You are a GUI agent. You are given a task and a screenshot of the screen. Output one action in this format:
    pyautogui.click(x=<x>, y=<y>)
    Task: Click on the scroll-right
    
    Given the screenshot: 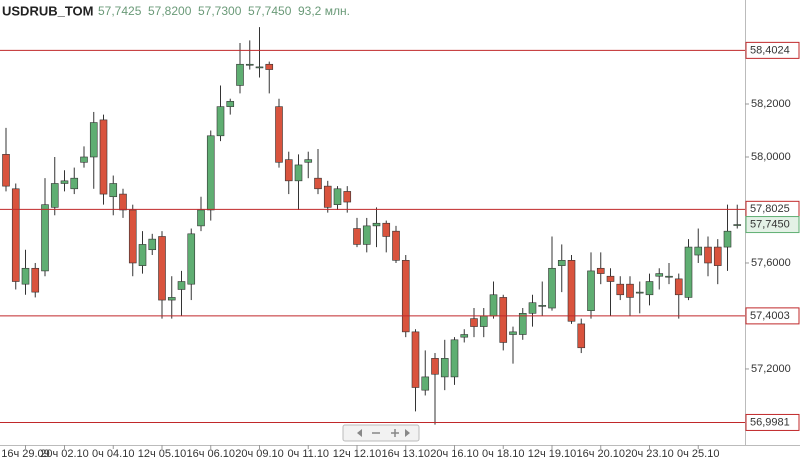 What is the action you would take?
    pyautogui.click(x=407, y=433)
    